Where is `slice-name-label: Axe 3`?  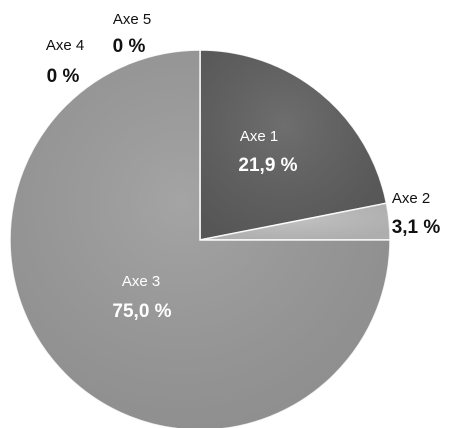 slice-name-label: Axe 3 is located at coordinates (141, 281).